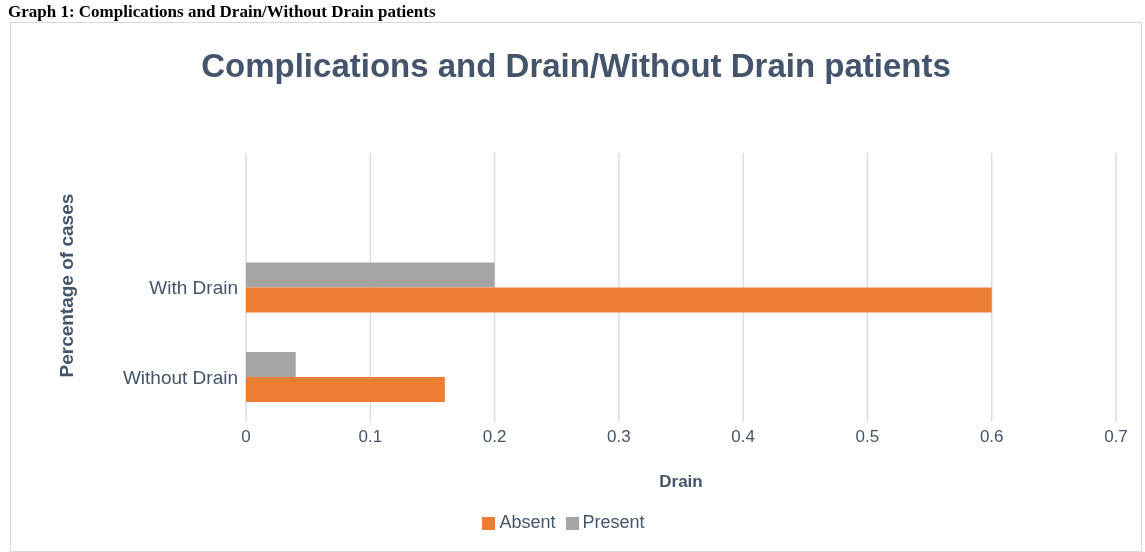  Describe the element at coordinates (222, 12) in the screenshot. I see `caption: Graph 1: Complications and Drain/Without Drain patients` at that location.